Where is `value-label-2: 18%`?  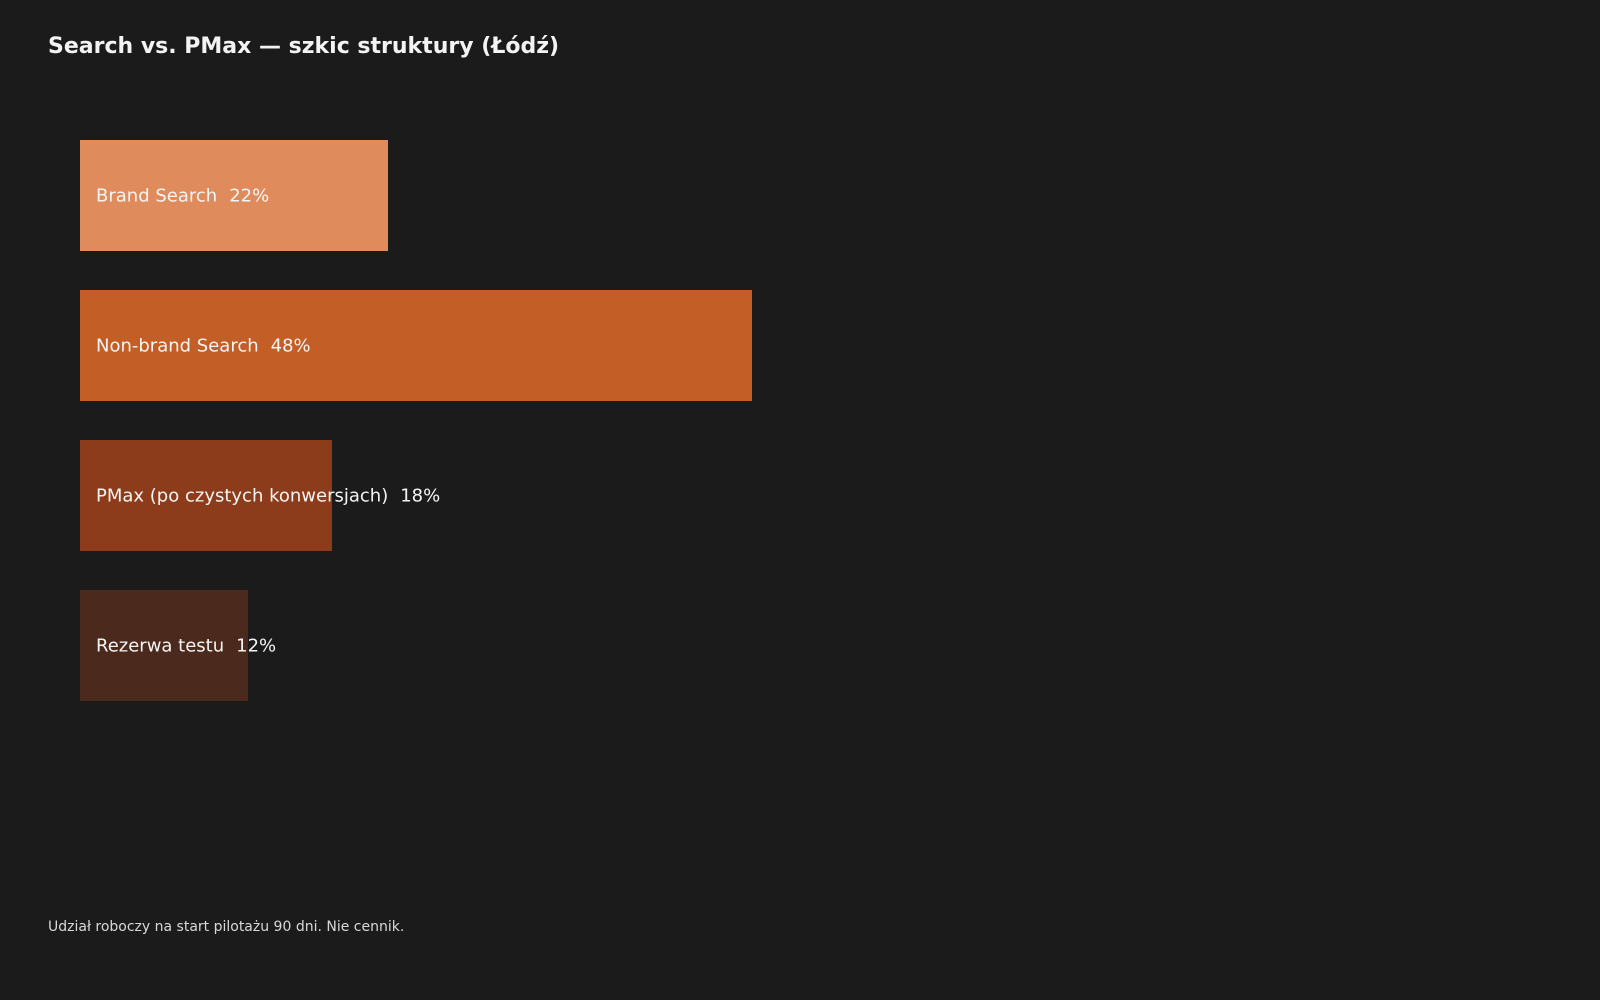
value-label-2: 18% is located at coordinates (420, 495).